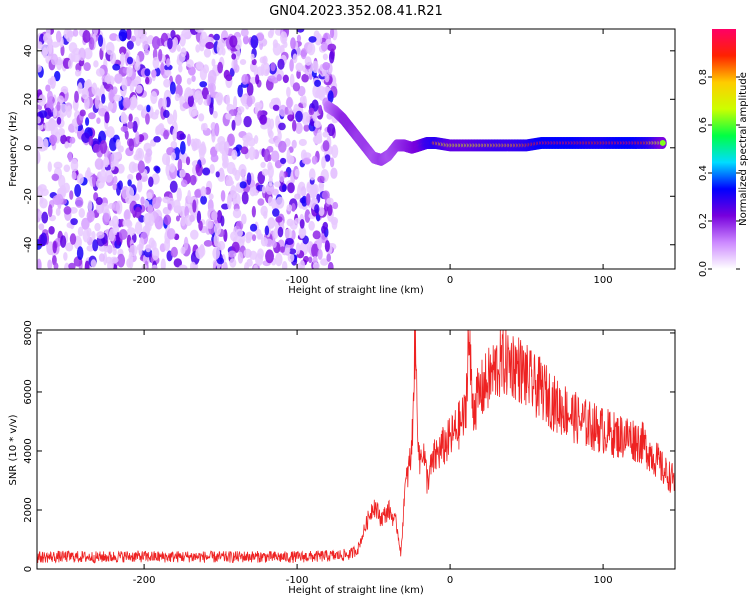  What do you see at coordinates (144, 580) in the screenshot?
I see `snr-x-tick-label: -200` at bounding box center [144, 580].